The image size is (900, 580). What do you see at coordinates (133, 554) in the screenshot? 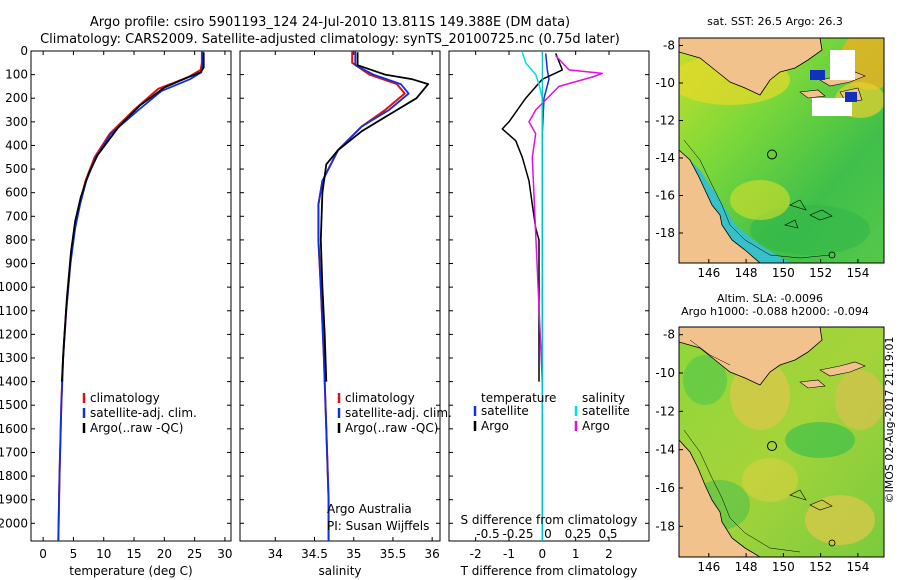
I see `x-tick-label: 15` at bounding box center [133, 554].